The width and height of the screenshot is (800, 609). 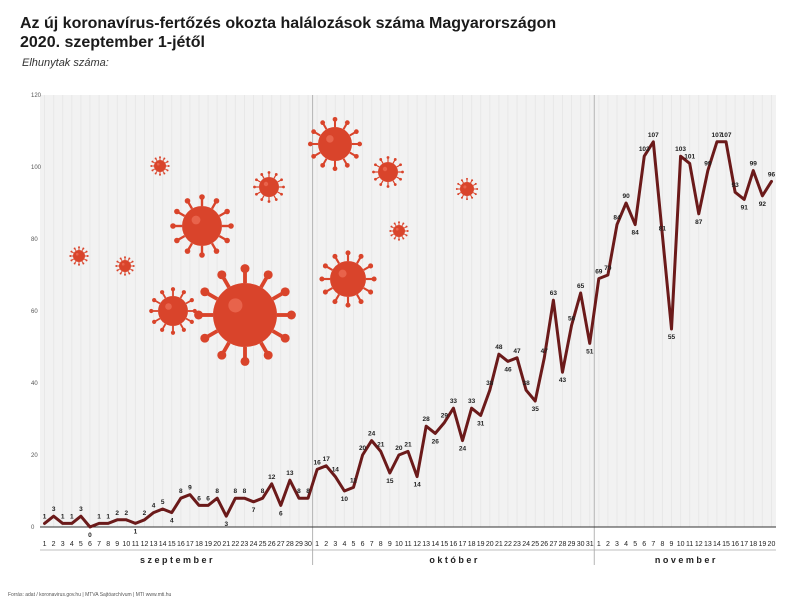 What do you see at coordinates (608, 544) in the screenshot?
I see `x-tick-label: 2` at bounding box center [608, 544].